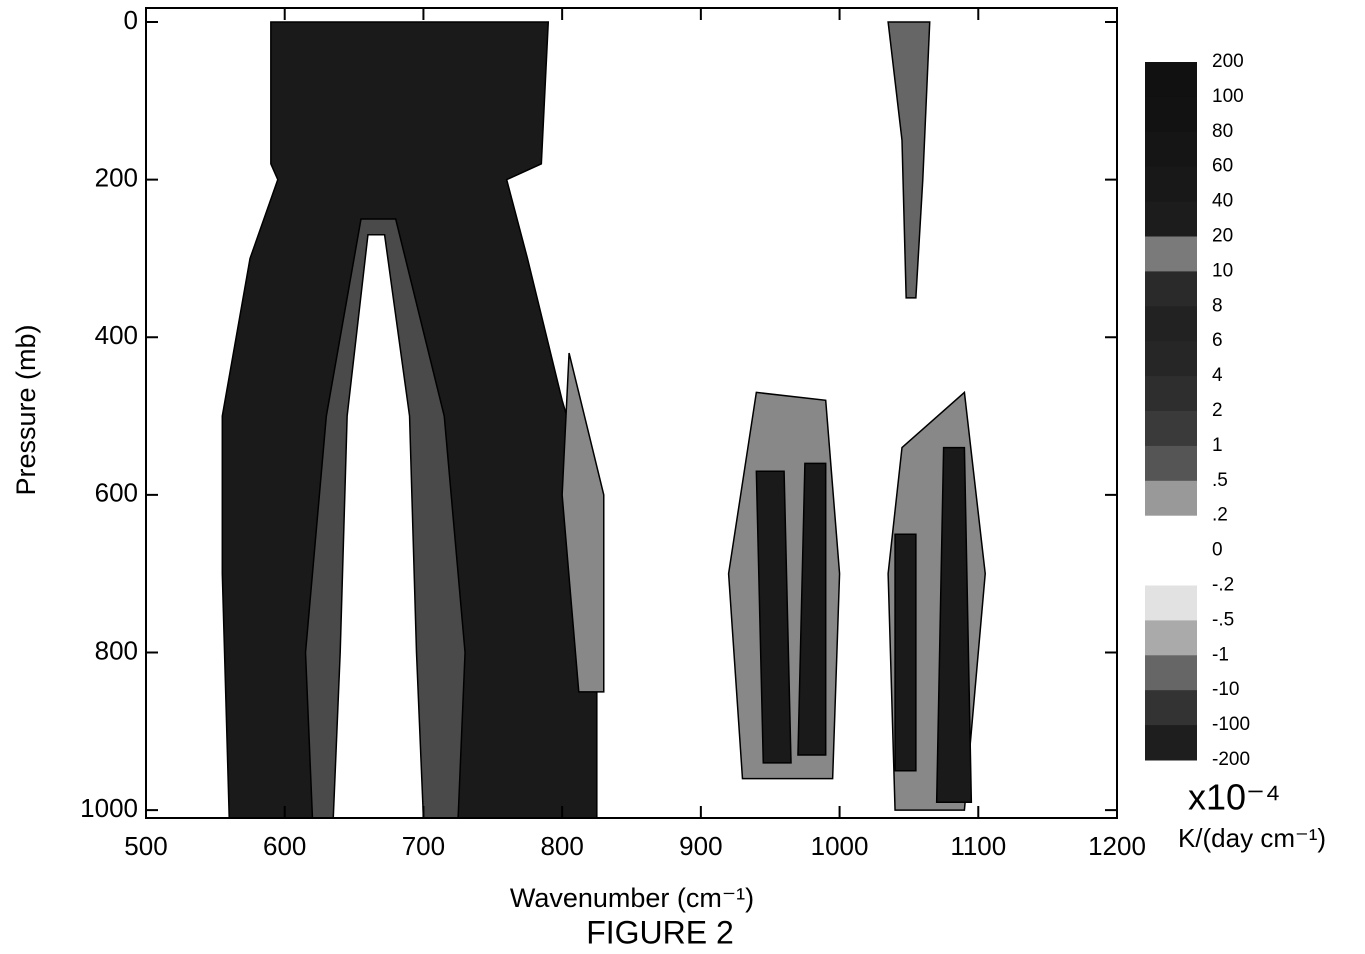 The width and height of the screenshot is (1365, 954). What do you see at coordinates (840, 846) in the screenshot?
I see `x-tick-label: 1000` at bounding box center [840, 846].